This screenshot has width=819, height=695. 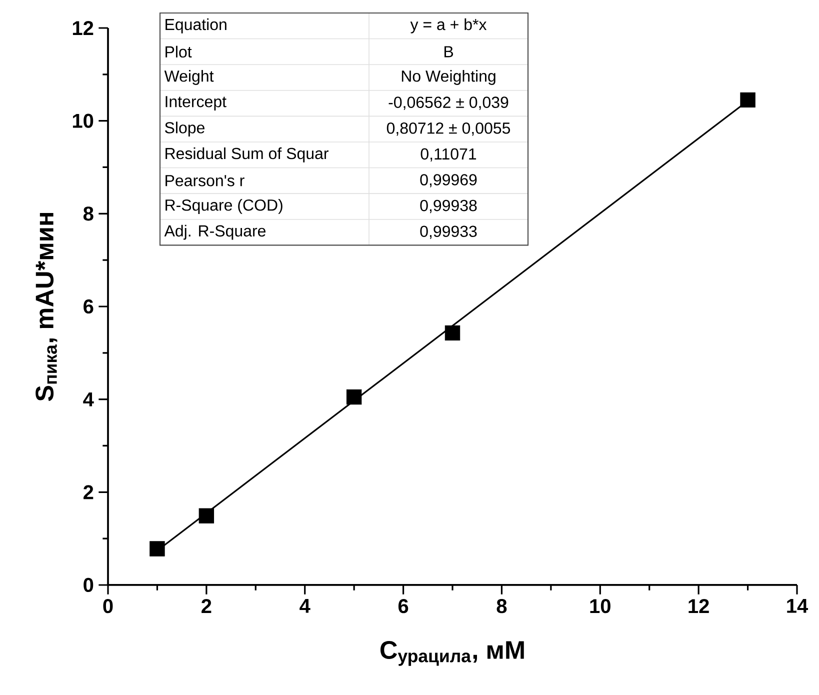 I want to click on annotation: Adj. R-Square, so click(x=215, y=232).